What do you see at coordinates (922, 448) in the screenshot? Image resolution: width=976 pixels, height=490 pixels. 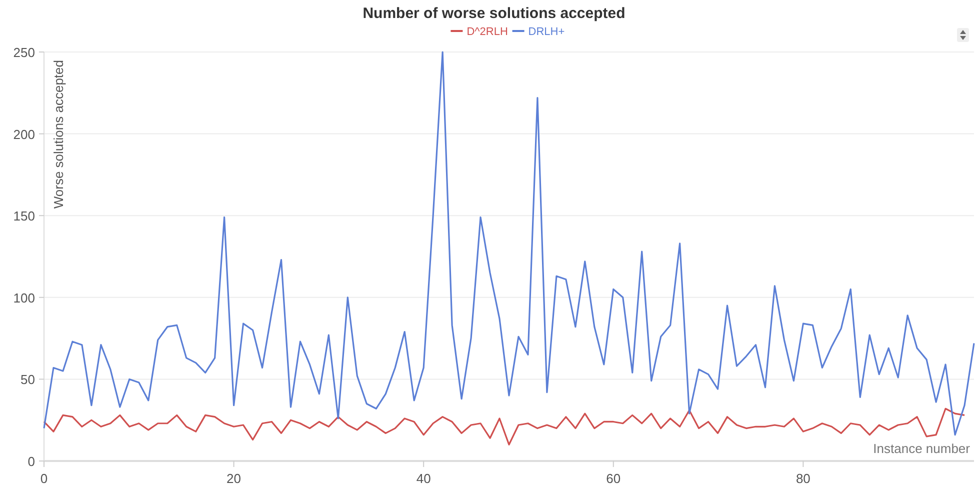 I see `x-axis-title: Instance number` at bounding box center [922, 448].